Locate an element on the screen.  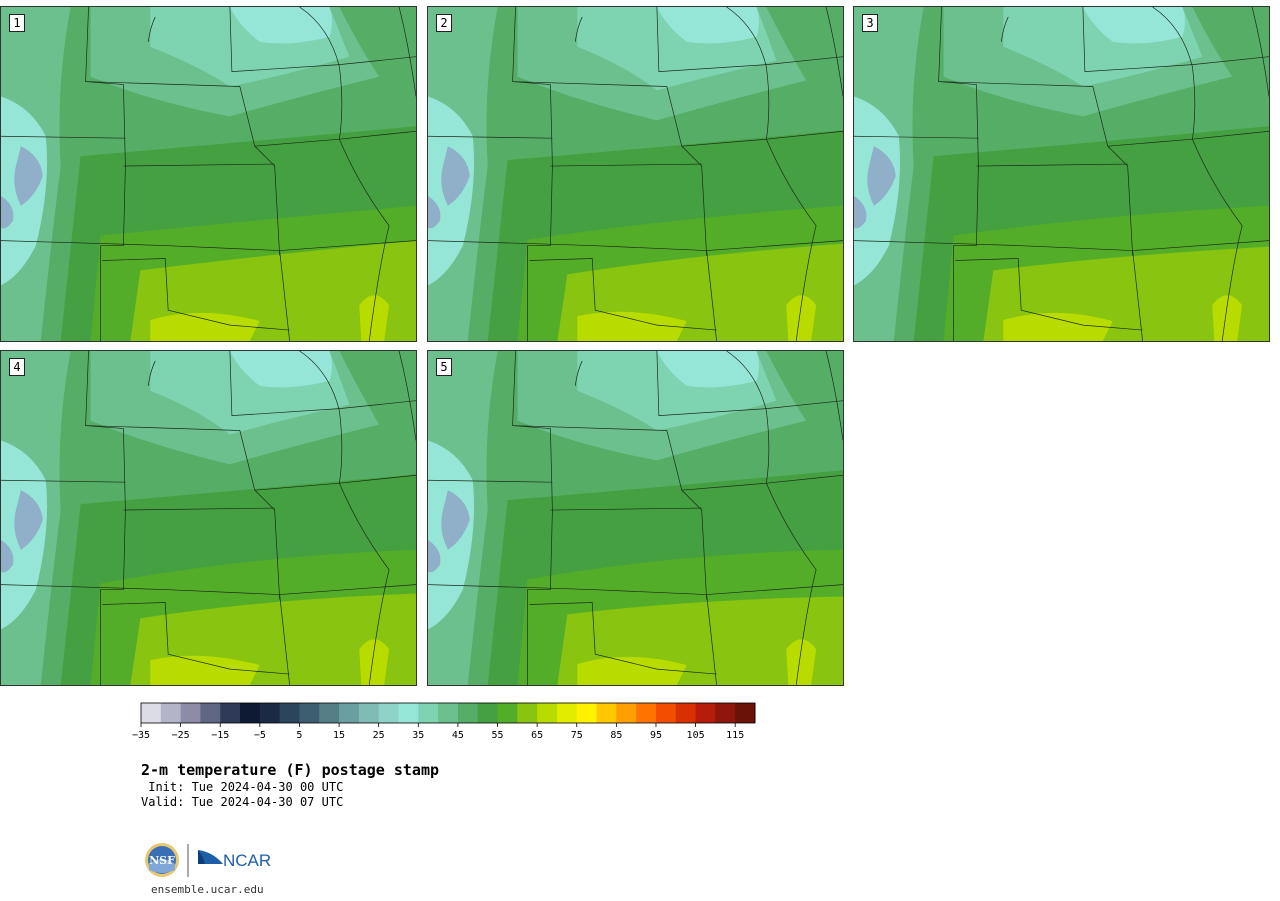
nsf-logo-text: NSF is located at coordinates (162, 860).